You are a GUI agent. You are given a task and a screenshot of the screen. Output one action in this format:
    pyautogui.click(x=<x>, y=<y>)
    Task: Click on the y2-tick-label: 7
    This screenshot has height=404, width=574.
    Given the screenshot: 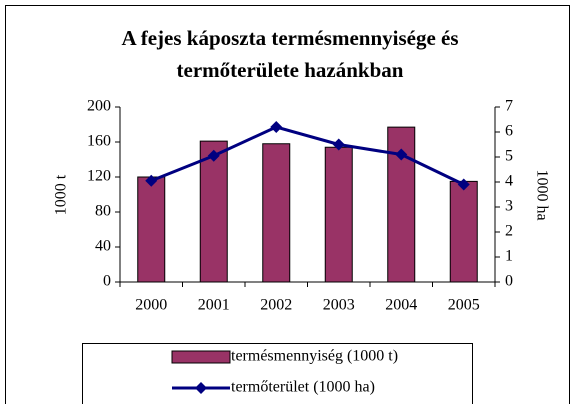 What is the action you would take?
    pyautogui.click(x=509, y=106)
    